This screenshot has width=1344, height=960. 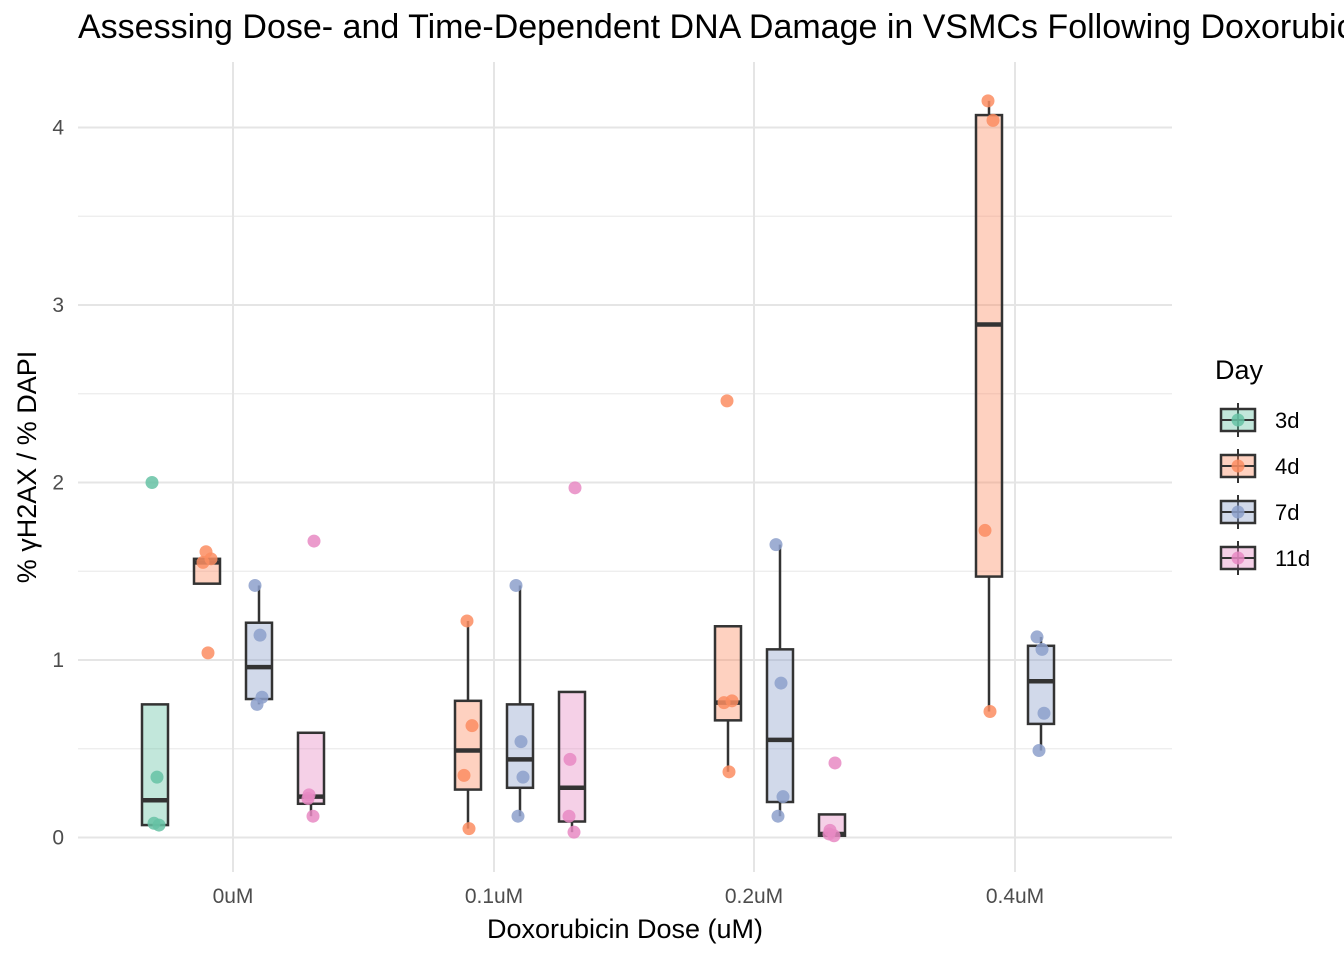 I want to click on x-tick-label: 0.4uM, so click(x=1015, y=896).